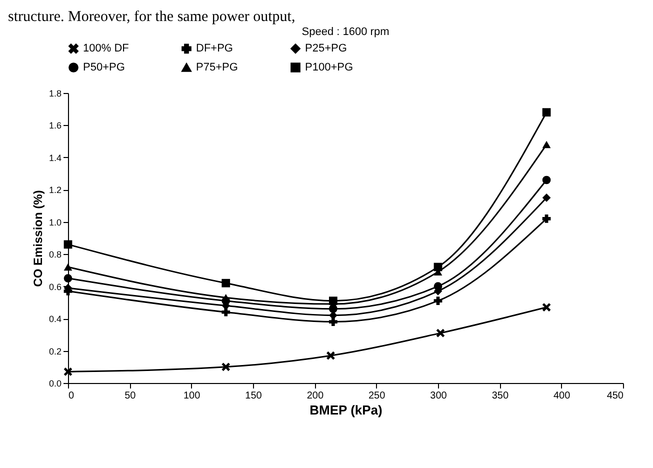 This screenshot has width=653, height=468. What do you see at coordinates (346, 32) in the screenshot?
I see `chart-title: Speed : 1600 rpm` at bounding box center [346, 32].